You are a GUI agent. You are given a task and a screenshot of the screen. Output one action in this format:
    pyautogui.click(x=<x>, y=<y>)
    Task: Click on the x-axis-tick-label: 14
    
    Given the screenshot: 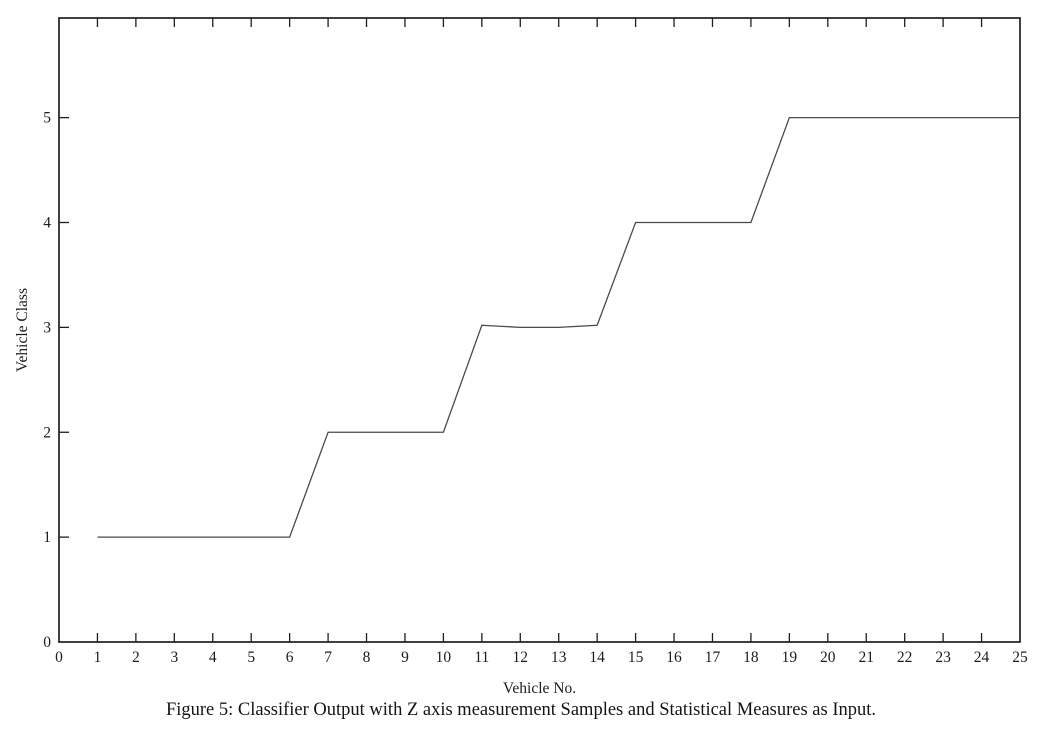 What is the action you would take?
    pyautogui.click(x=597, y=657)
    